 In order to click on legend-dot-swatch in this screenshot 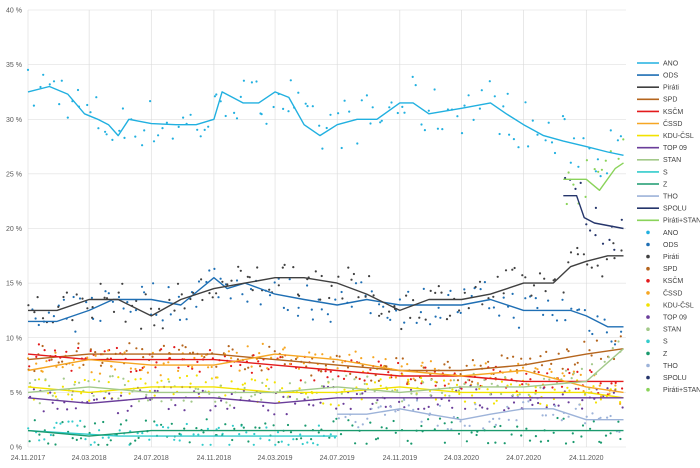, I will do `click(648, 377)`.